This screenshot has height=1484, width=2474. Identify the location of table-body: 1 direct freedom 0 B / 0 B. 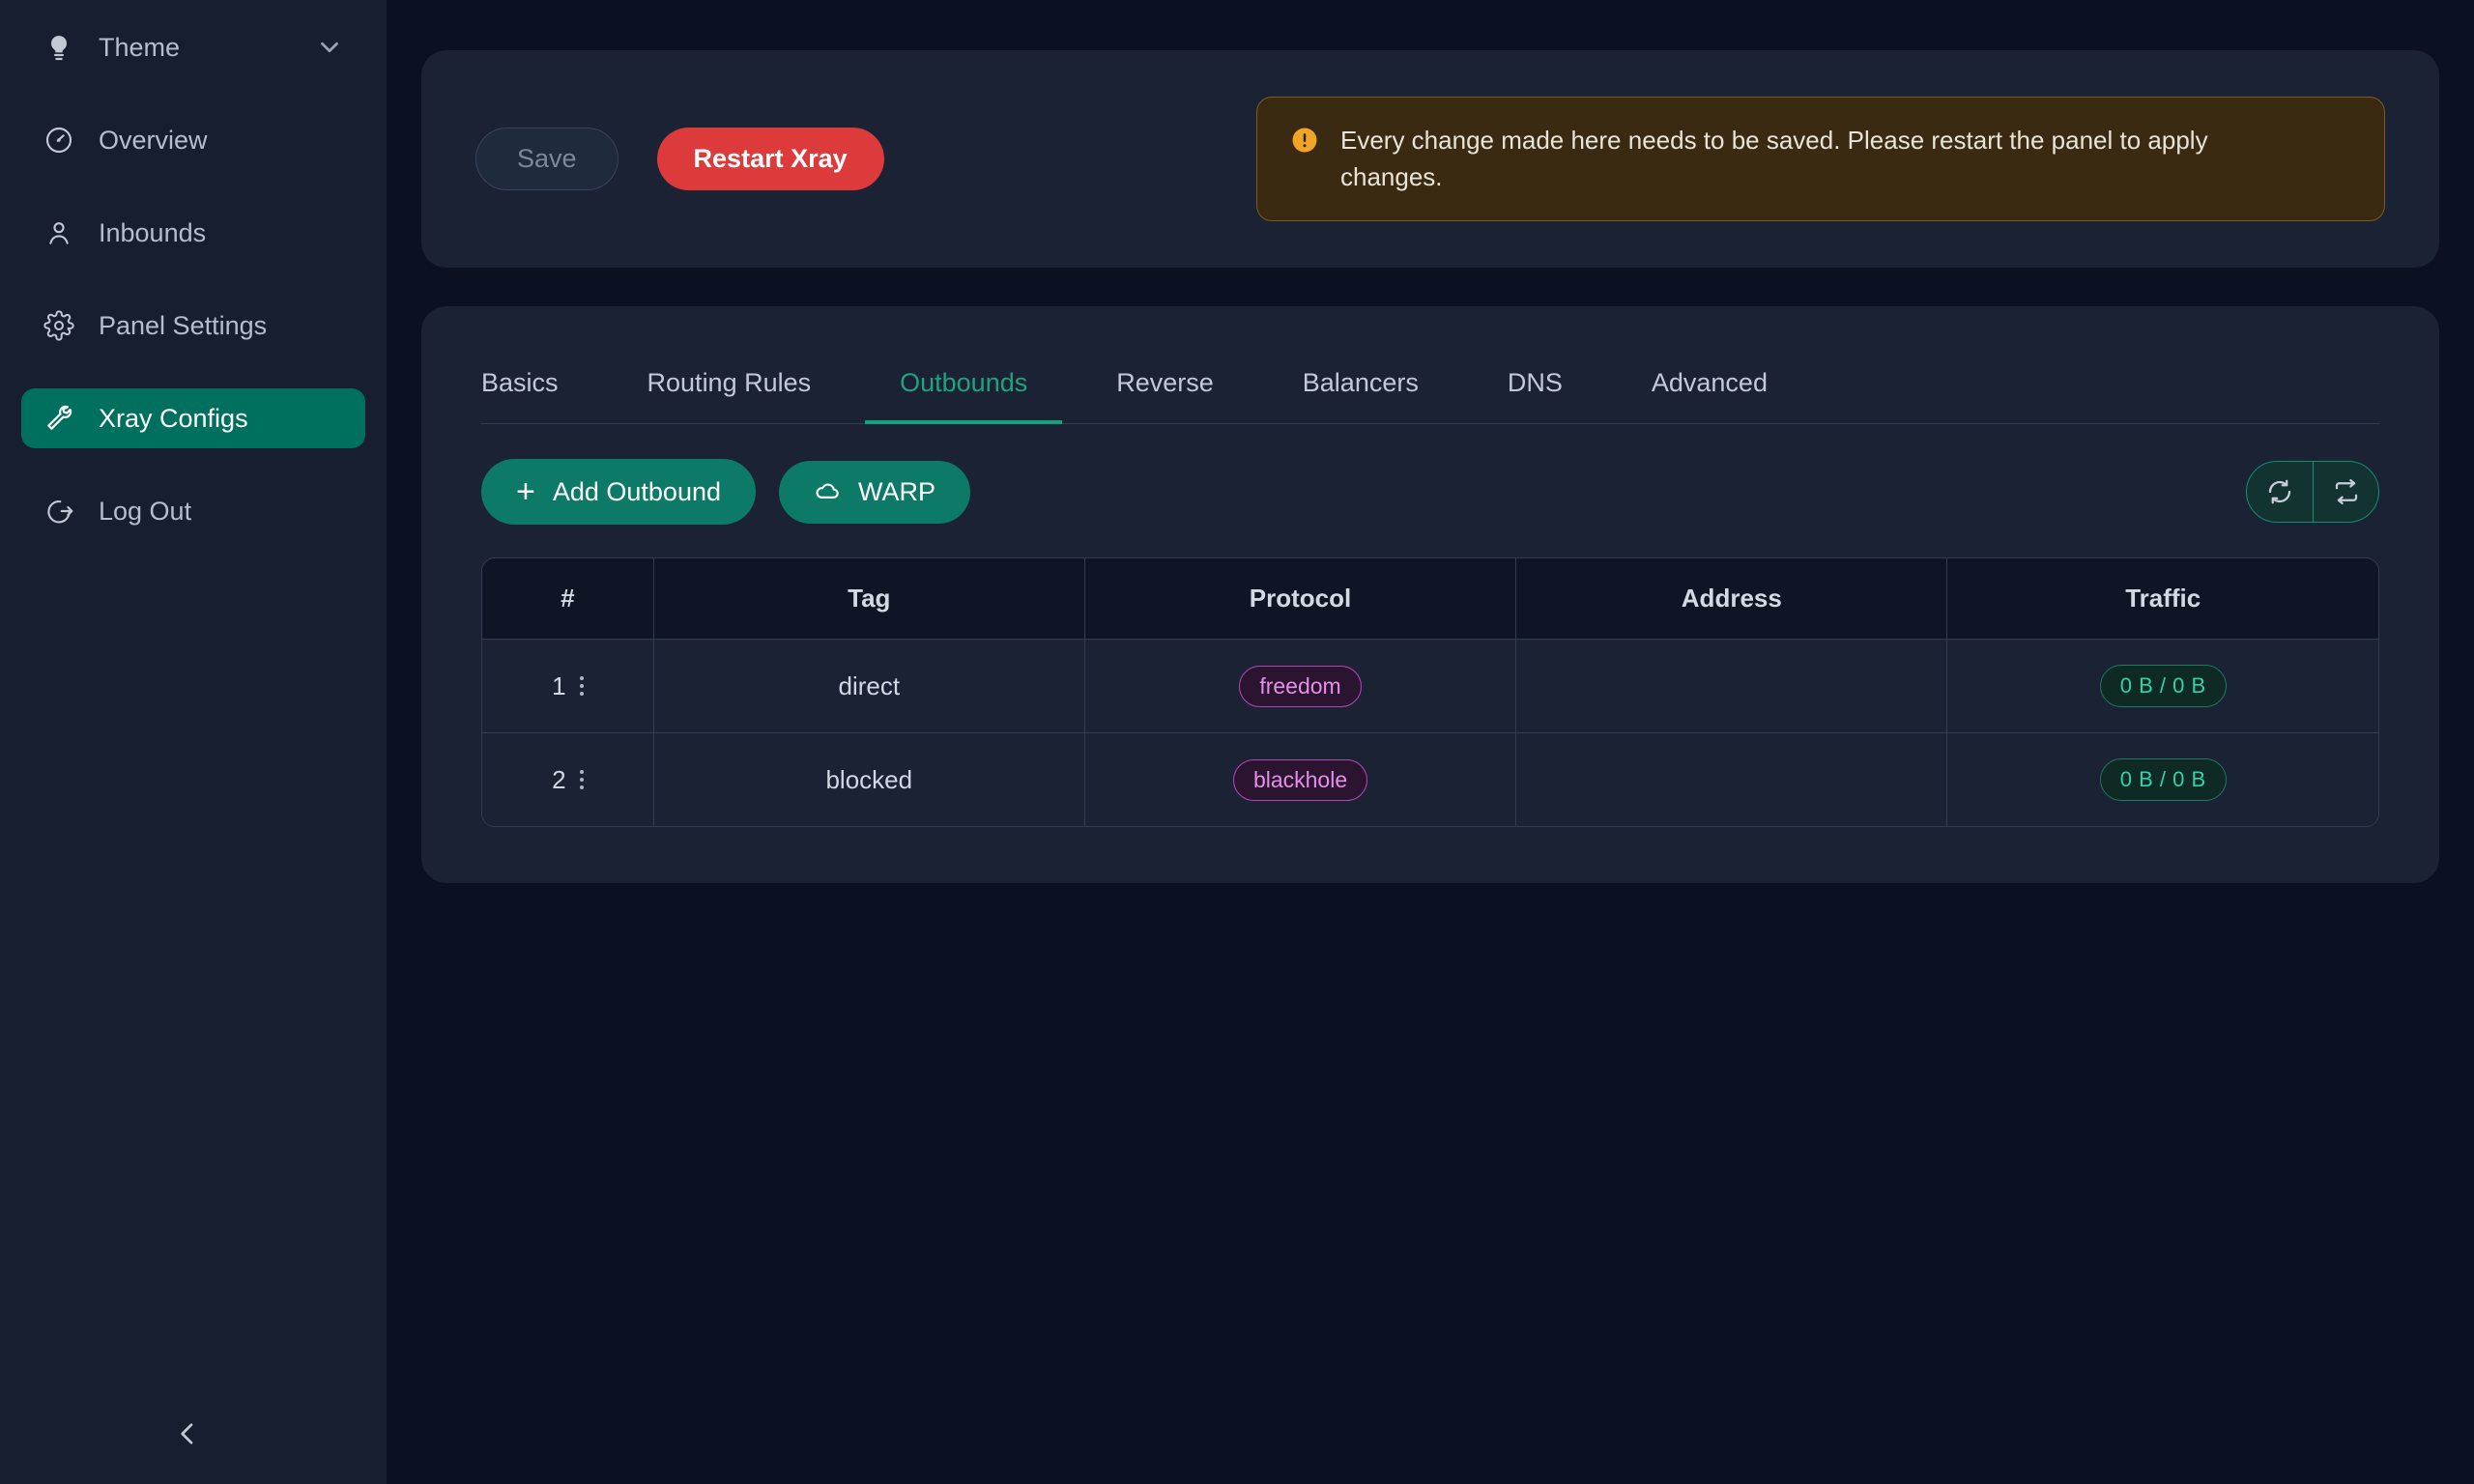
(1430, 733).